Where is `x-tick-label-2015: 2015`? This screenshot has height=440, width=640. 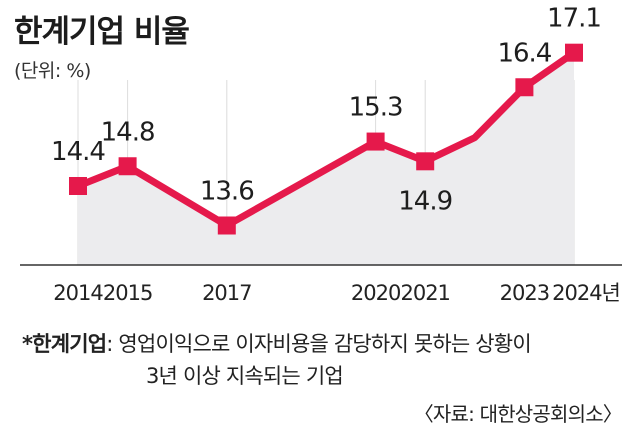 x-tick-label-2015: 2015 is located at coordinates (127, 293).